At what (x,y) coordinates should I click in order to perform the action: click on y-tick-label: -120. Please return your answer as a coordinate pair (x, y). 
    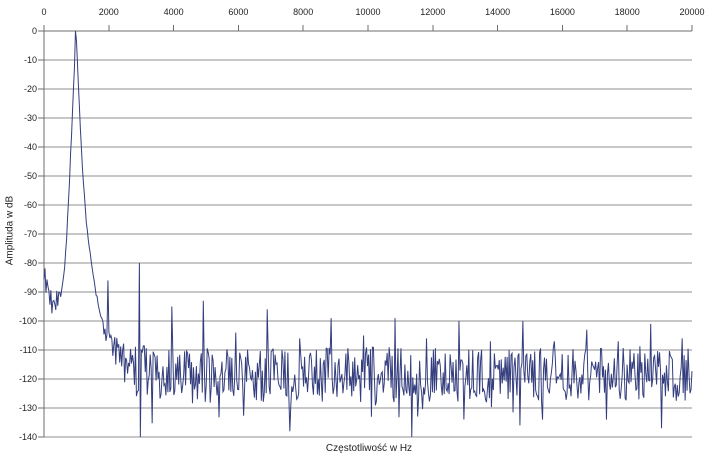
    Looking at the image, I should click on (27, 379).